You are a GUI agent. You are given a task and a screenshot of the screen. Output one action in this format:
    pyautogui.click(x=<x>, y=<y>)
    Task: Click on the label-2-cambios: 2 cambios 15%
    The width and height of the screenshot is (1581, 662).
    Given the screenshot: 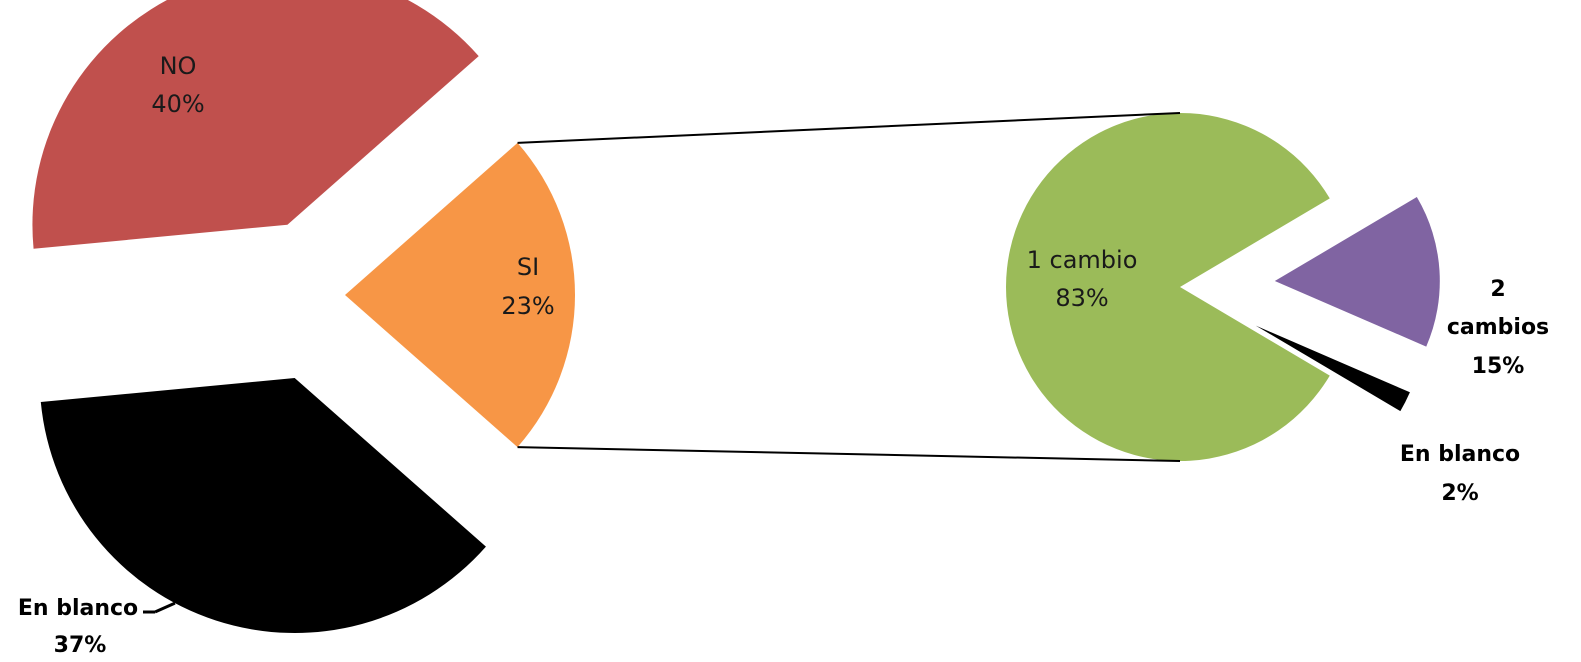 What is the action you would take?
    pyautogui.click(x=1498, y=328)
    